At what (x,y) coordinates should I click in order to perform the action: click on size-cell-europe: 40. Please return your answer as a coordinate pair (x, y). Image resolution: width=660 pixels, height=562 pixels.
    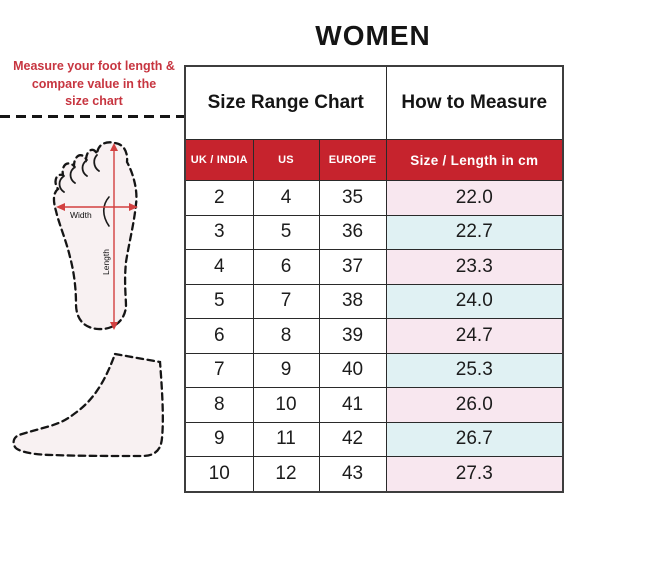
    Looking at the image, I should click on (352, 370).